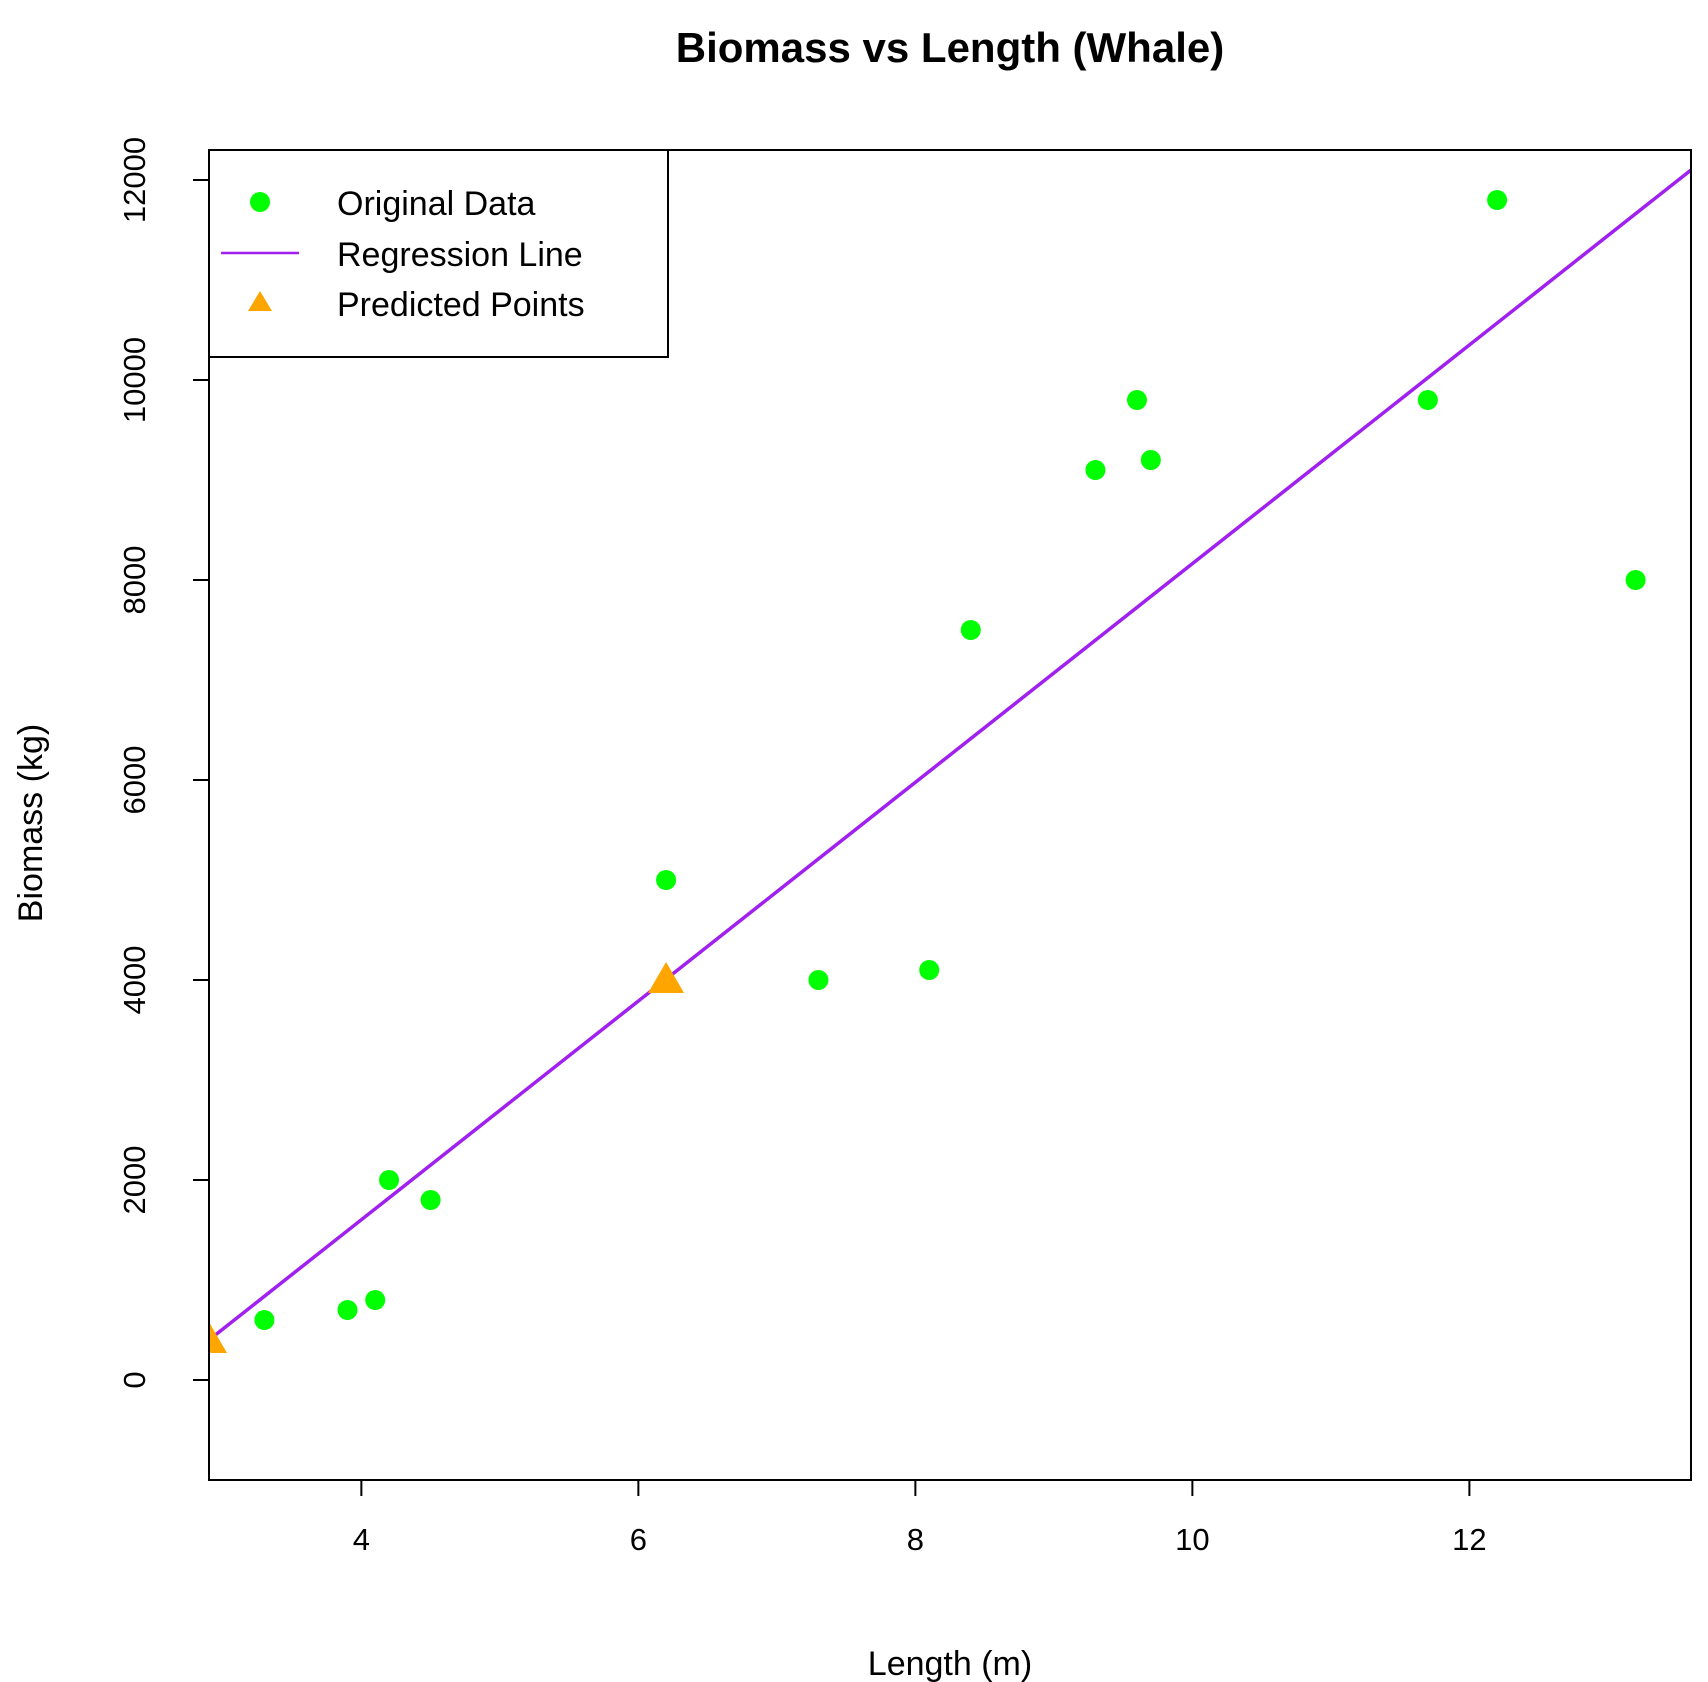  What do you see at coordinates (134, 1379) in the screenshot?
I see `y-tick-label: 0` at bounding box center [134, 1379].